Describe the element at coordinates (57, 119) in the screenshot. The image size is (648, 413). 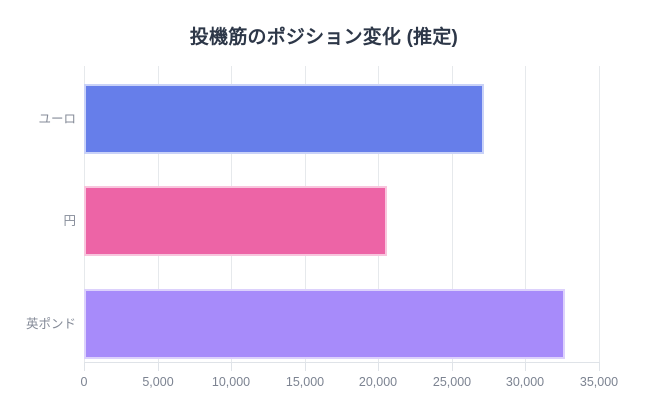
I see `category-label: ユーロ` at that location.